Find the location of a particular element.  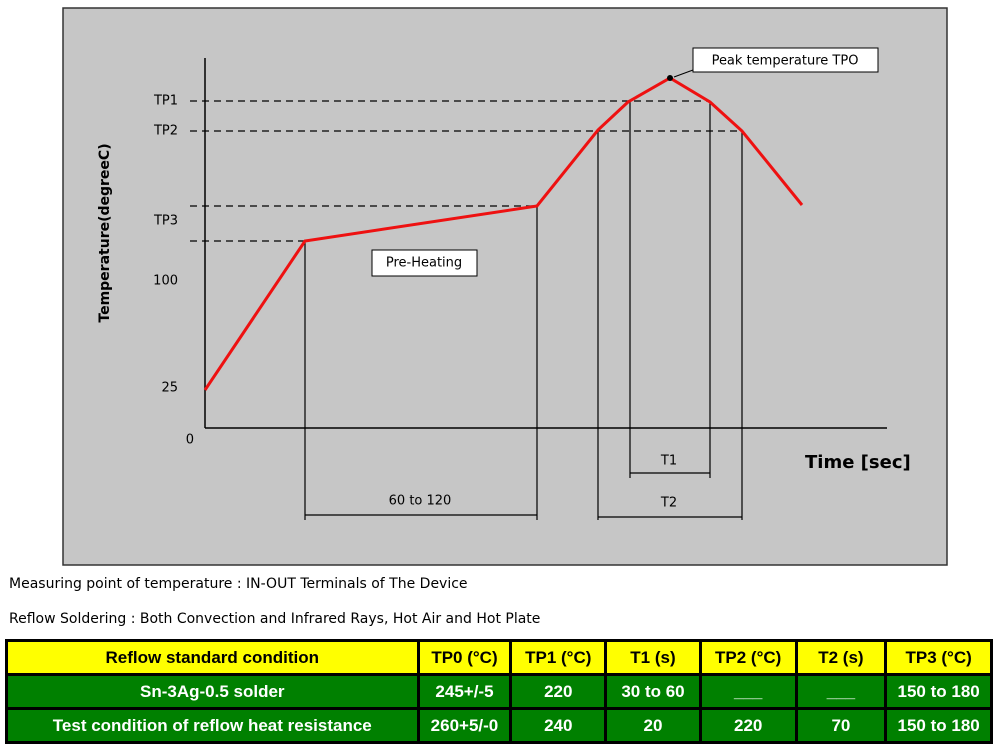

table-cell: Reflow standard condition is located at coordinates (212, 657).